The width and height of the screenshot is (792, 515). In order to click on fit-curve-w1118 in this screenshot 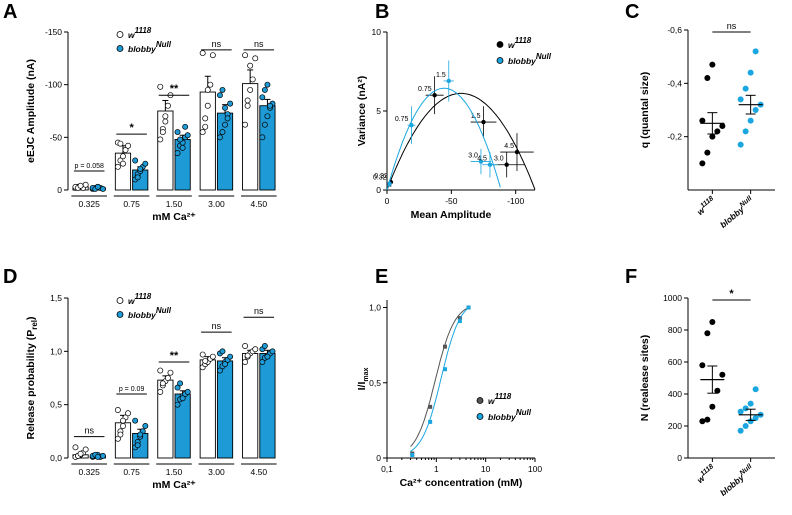, I will do `click(440, 376)`.